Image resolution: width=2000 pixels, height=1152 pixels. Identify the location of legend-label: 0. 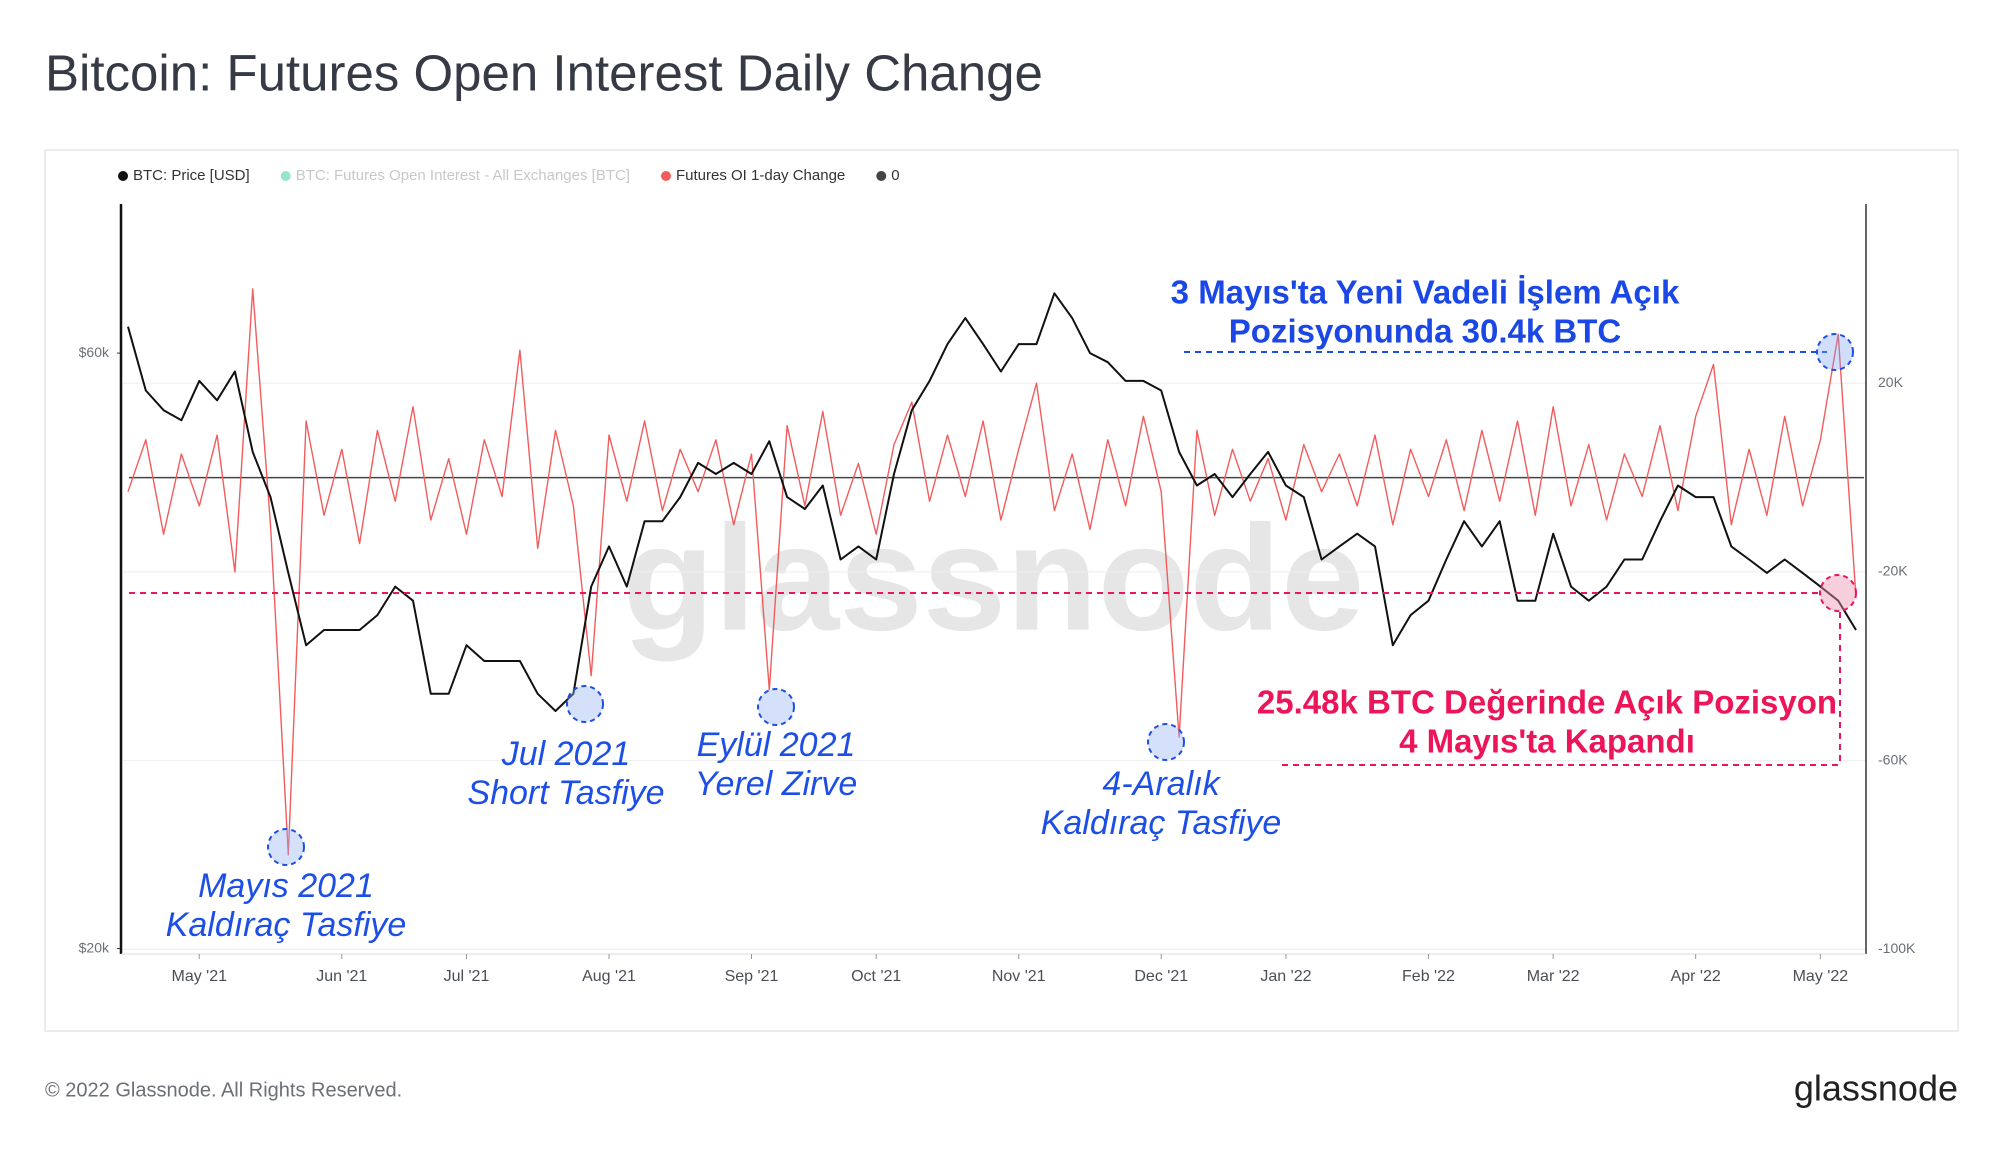
(895, 175).